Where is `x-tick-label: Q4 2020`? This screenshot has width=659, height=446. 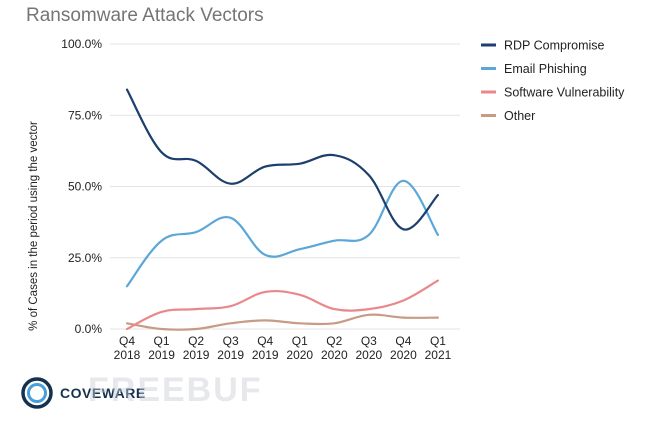 x-tick-label: Q4 2020 is located at coordinates (403, 348).